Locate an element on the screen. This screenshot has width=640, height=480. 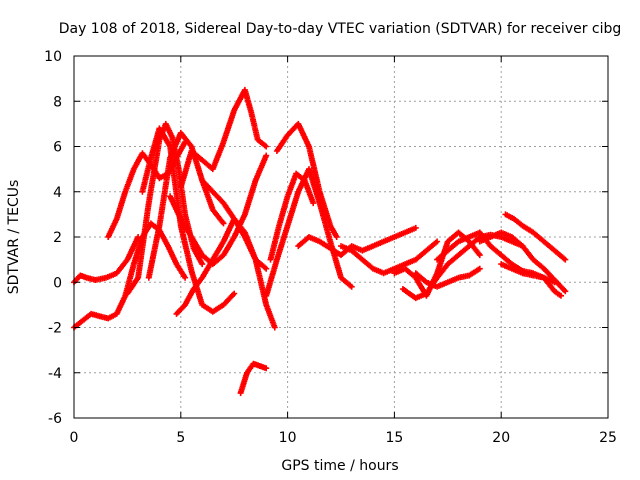
series-sat-l is located at coordinates (309, 232).